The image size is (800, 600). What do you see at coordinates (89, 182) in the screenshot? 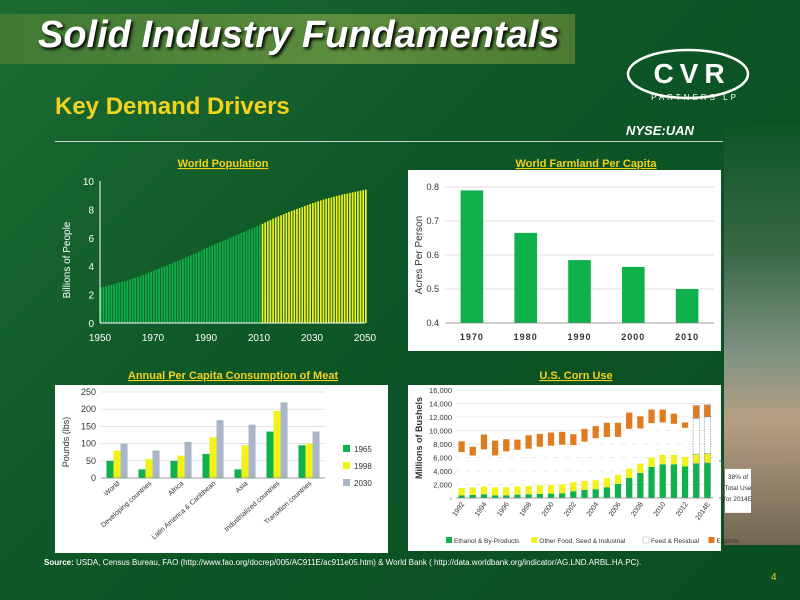
I see `y-tick-label: 10` at bounding box center [89, 182].